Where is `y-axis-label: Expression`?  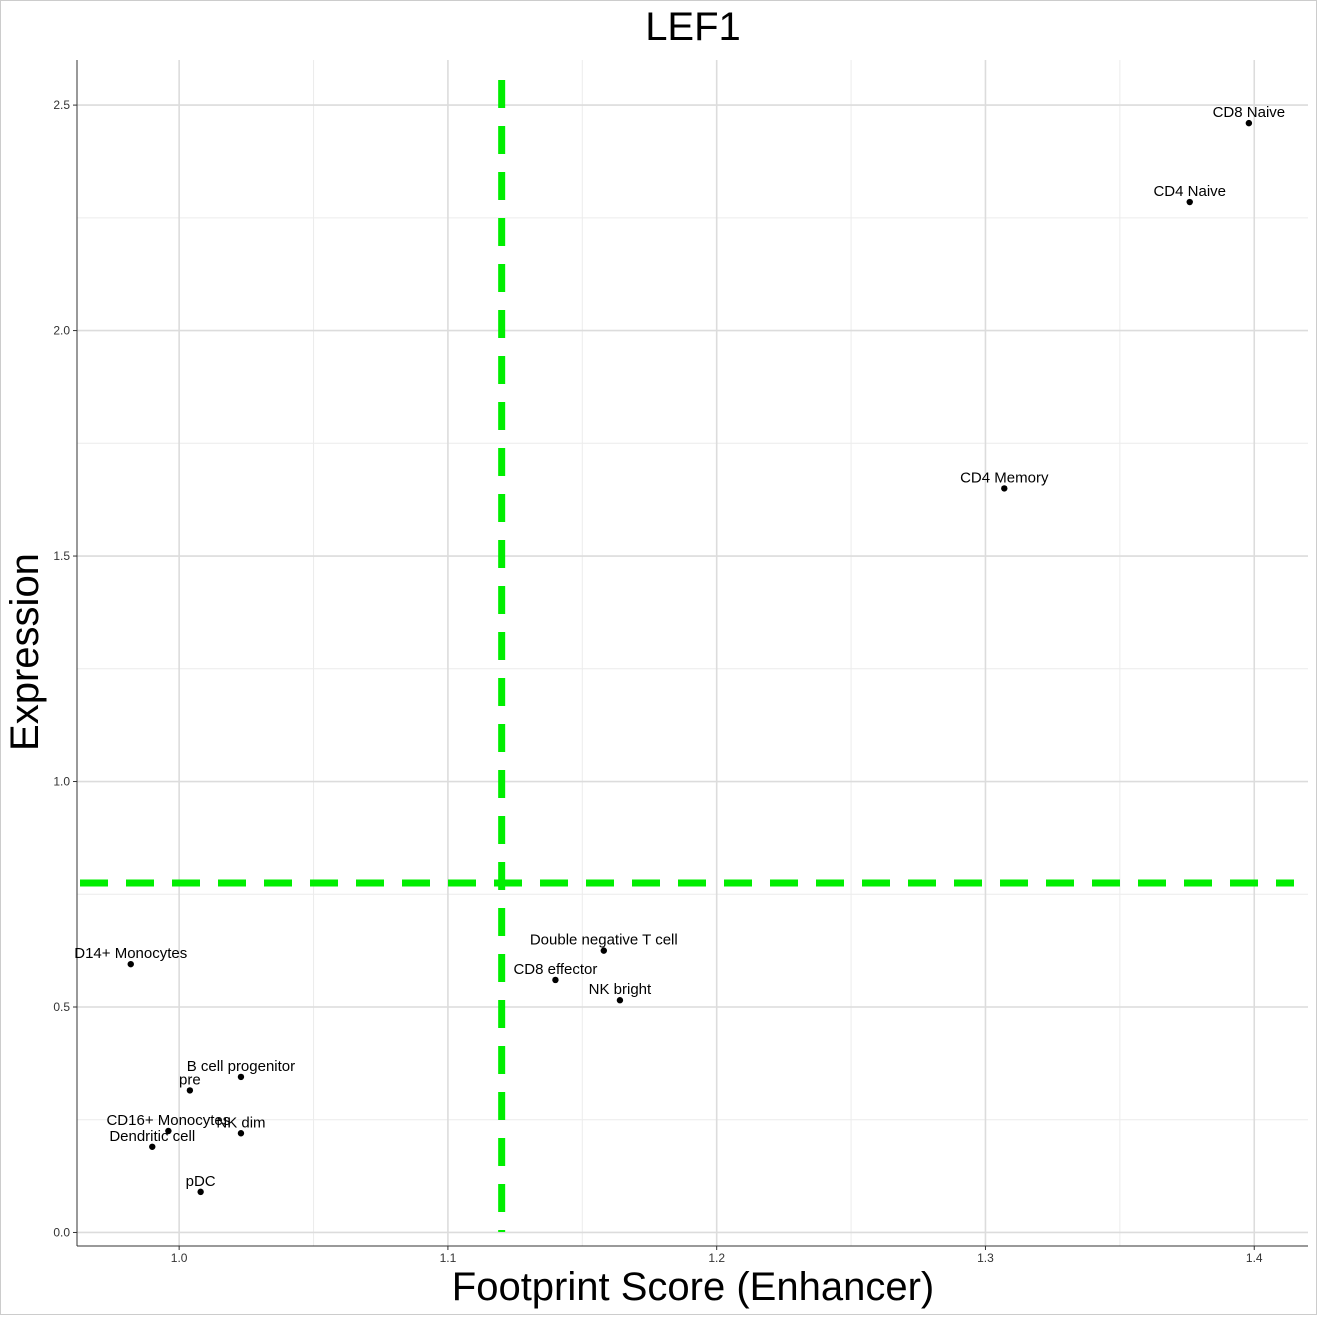
y-axis-label: Expression is located at coordinates (25, 652).